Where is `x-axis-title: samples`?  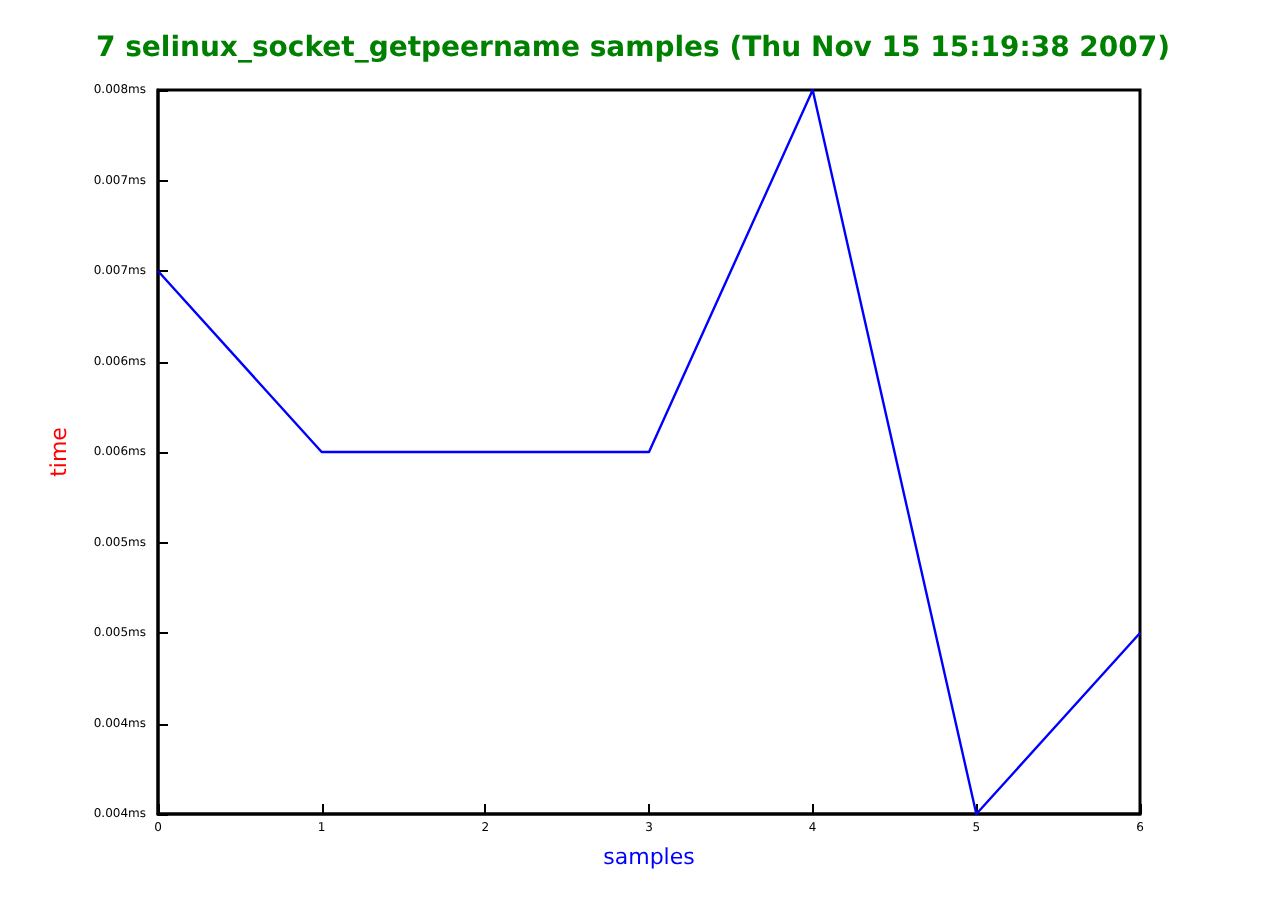 x-axis-title: samples is located at coordinates (649, 857).